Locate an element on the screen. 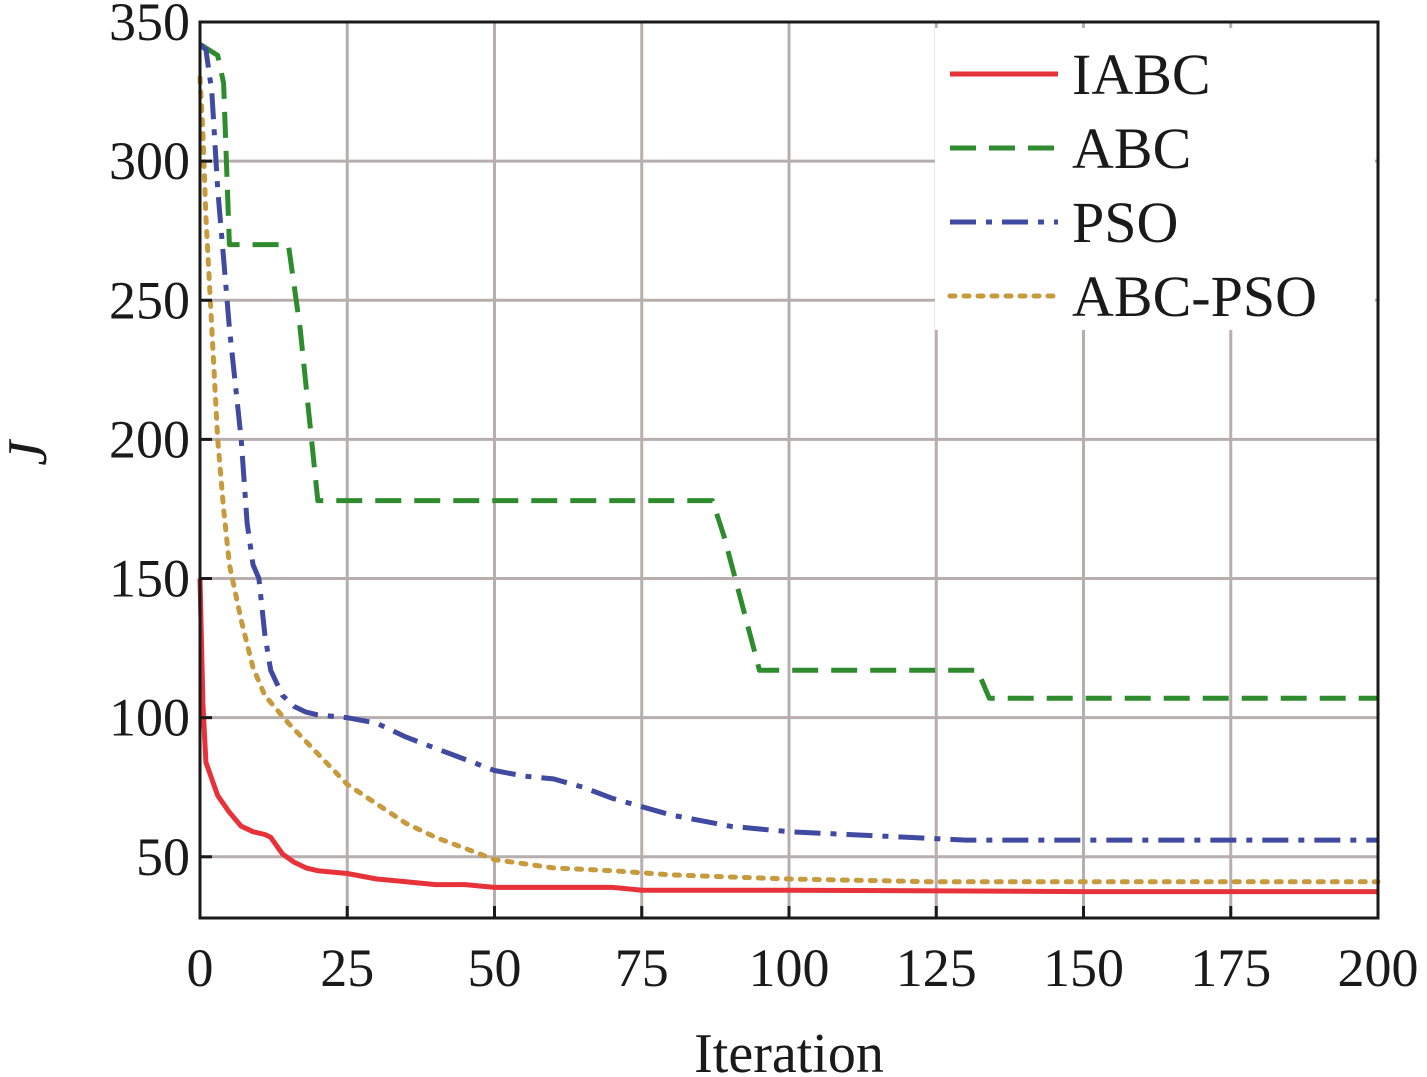  x-tick-label-4: 100 is located at coordinates (789, 968).